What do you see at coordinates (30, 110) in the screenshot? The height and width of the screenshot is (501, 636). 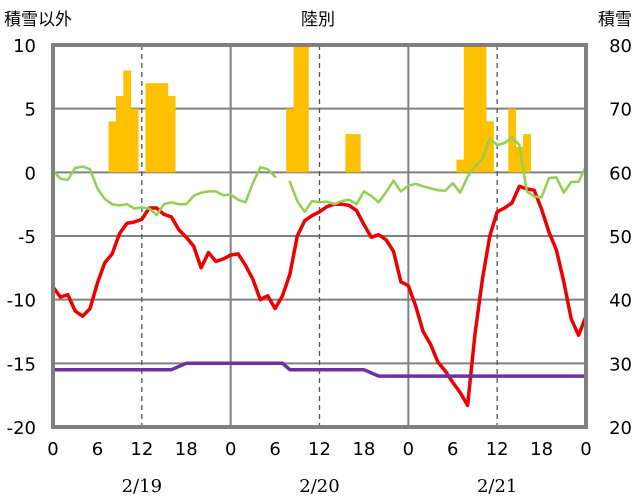 I see `left-tick-label: 5` at bounding box center [30, 110].